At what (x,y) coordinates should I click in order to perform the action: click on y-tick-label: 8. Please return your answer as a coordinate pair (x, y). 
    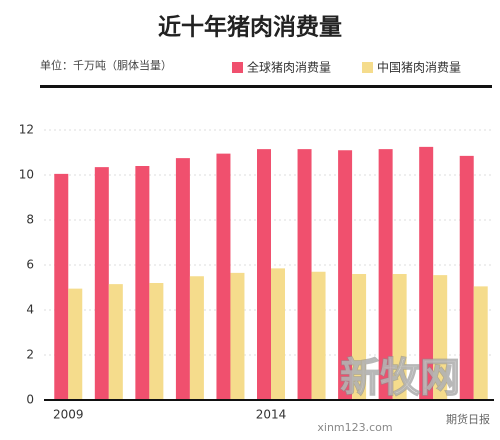
    Looking at the image, I should click on (30, 220).